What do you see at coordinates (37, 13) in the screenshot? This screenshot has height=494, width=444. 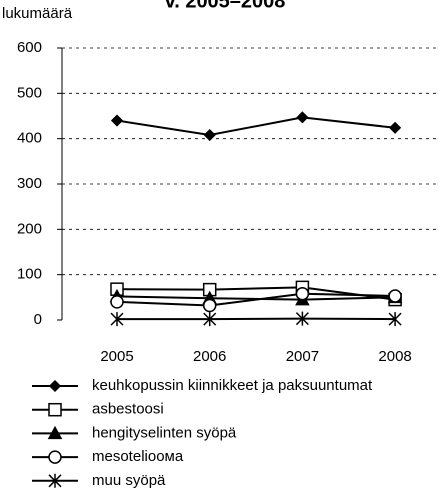 I see `y-axis-label: lukumäärä` at bounding box center [37, 13].